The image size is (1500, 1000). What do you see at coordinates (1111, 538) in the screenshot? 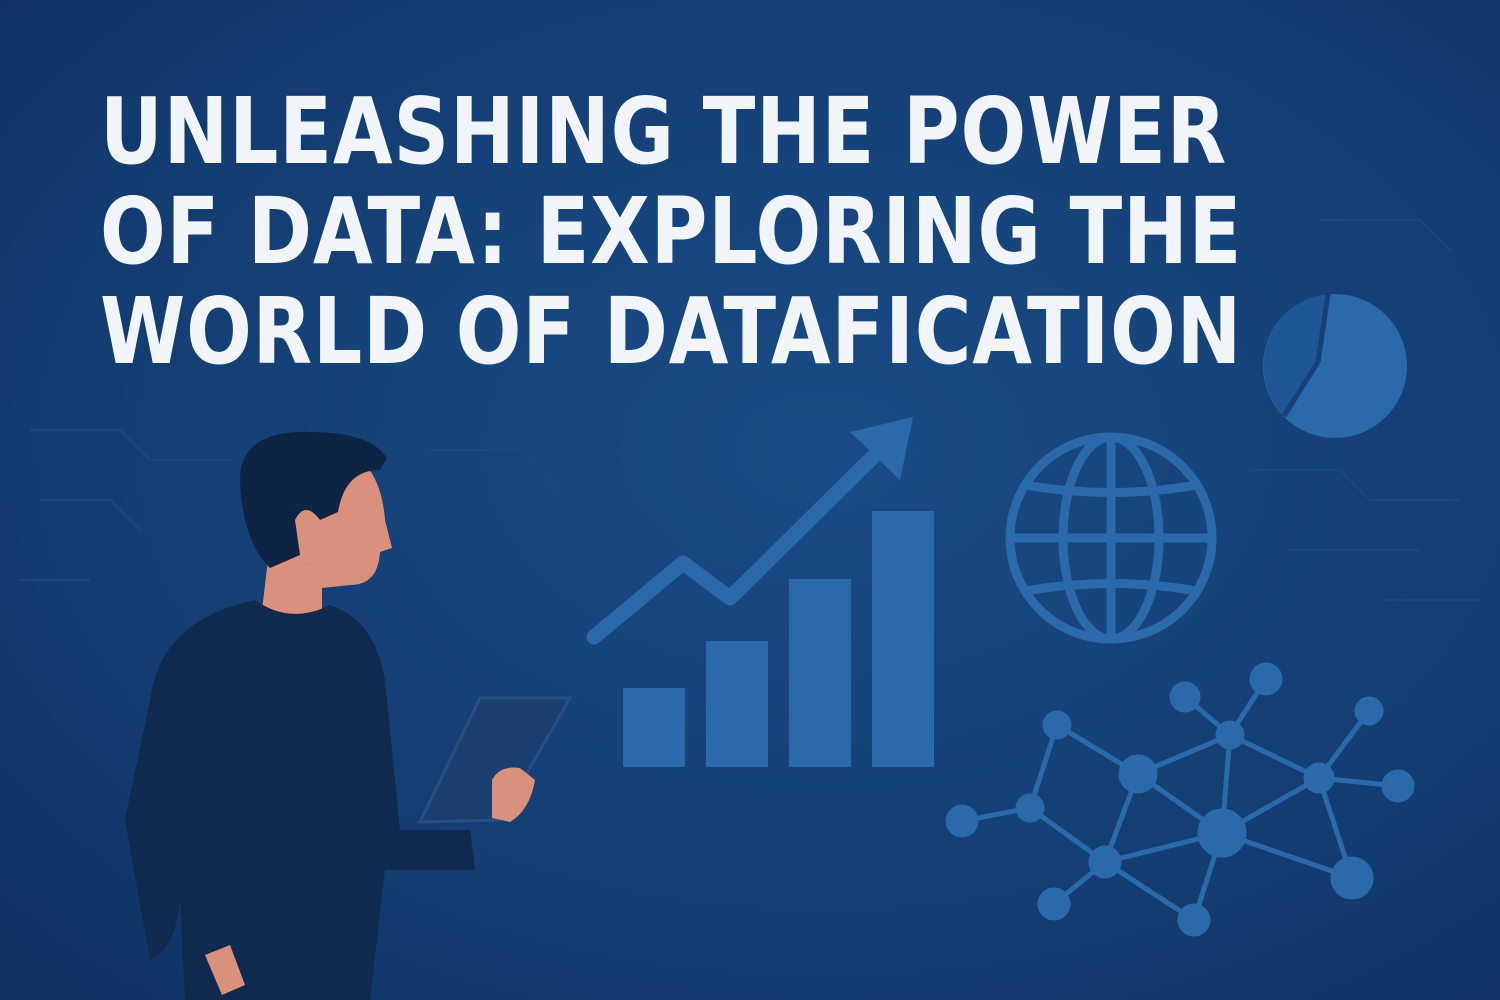
I see `globe-icon` at bounding box center [1111, 538].